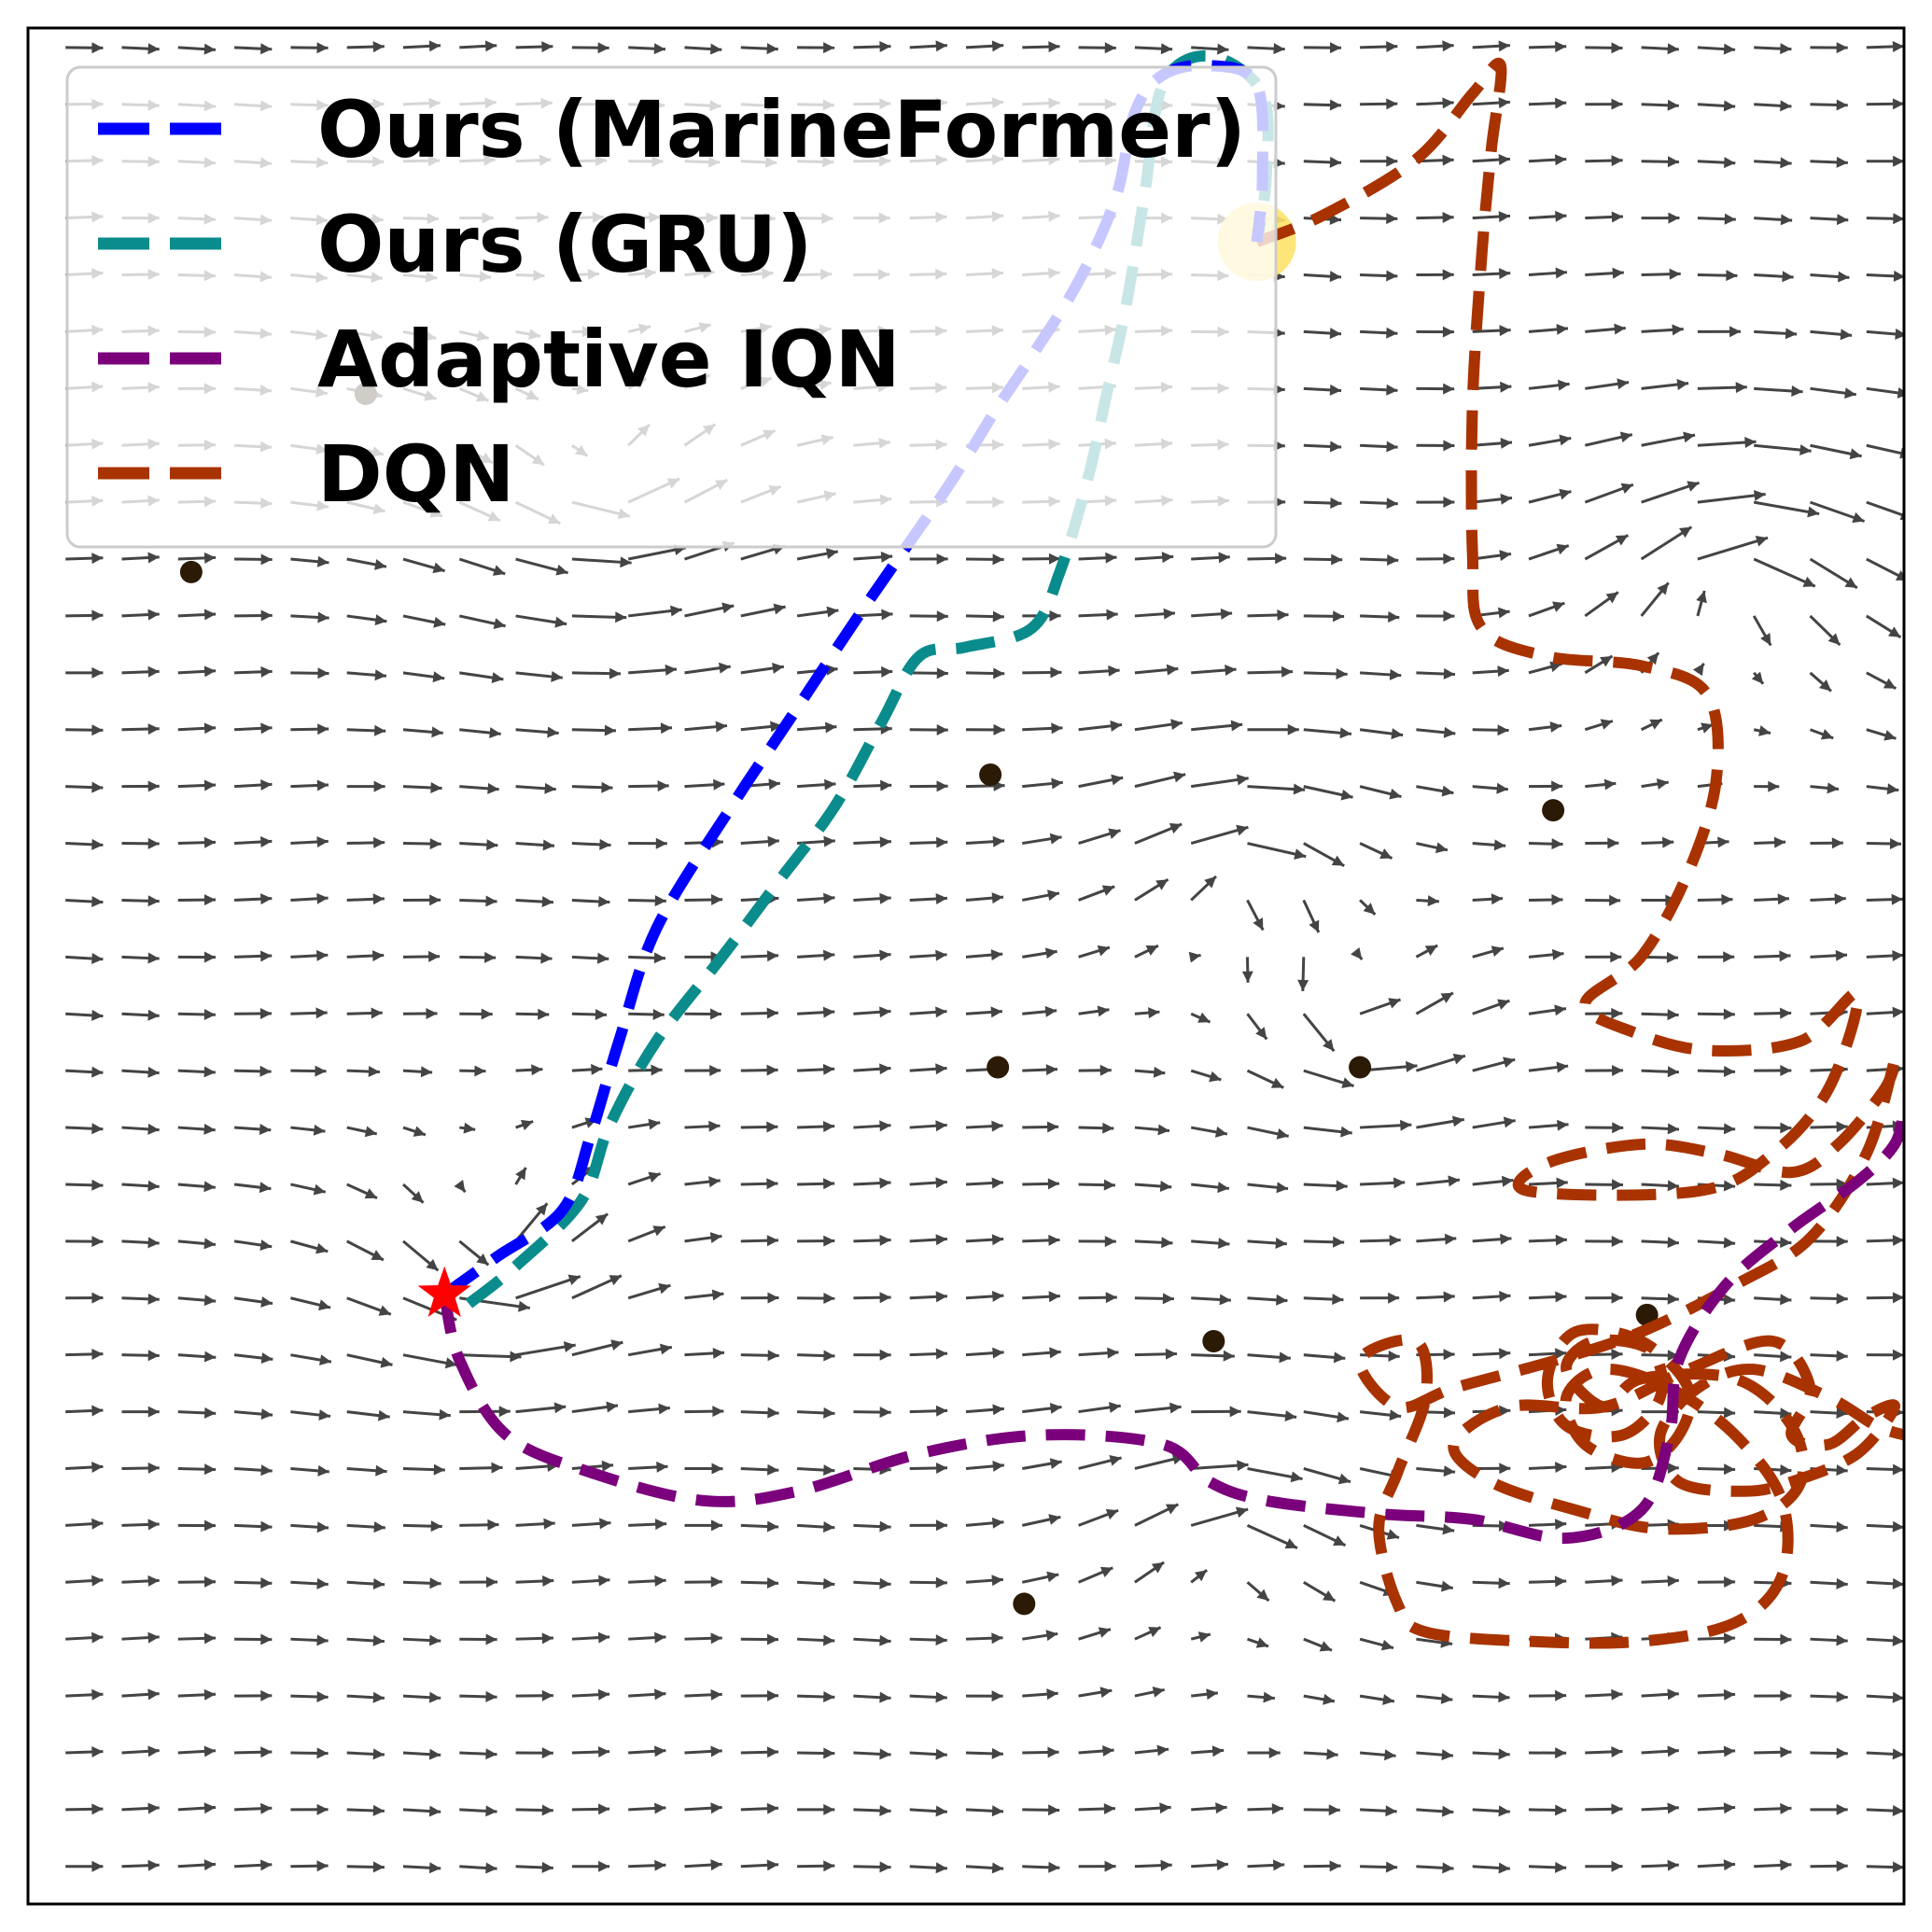  What do you see at coordinates (444, 1292) in the screenshot?
I see `start-layer` at bounding box center [444, 1292].